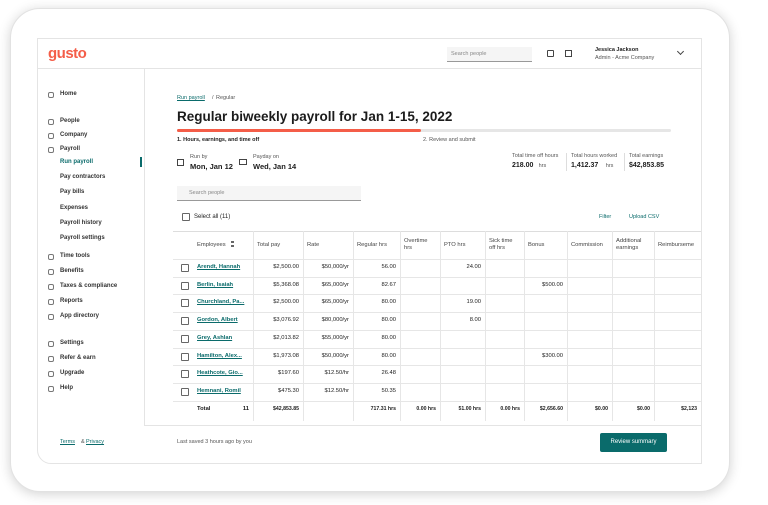 This screenshot has width=768, height=505. What do you see at coordinates (82, 238) in the screenshot?
I see `nav-subitem: Payroll settings` at bounding box center [82, 238].